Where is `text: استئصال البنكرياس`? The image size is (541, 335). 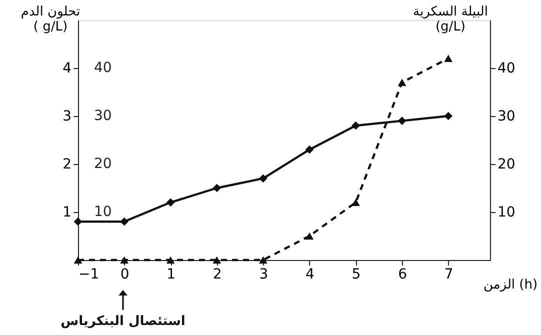
text: استئصال البنكرياس is located at coordinates (123, 321).